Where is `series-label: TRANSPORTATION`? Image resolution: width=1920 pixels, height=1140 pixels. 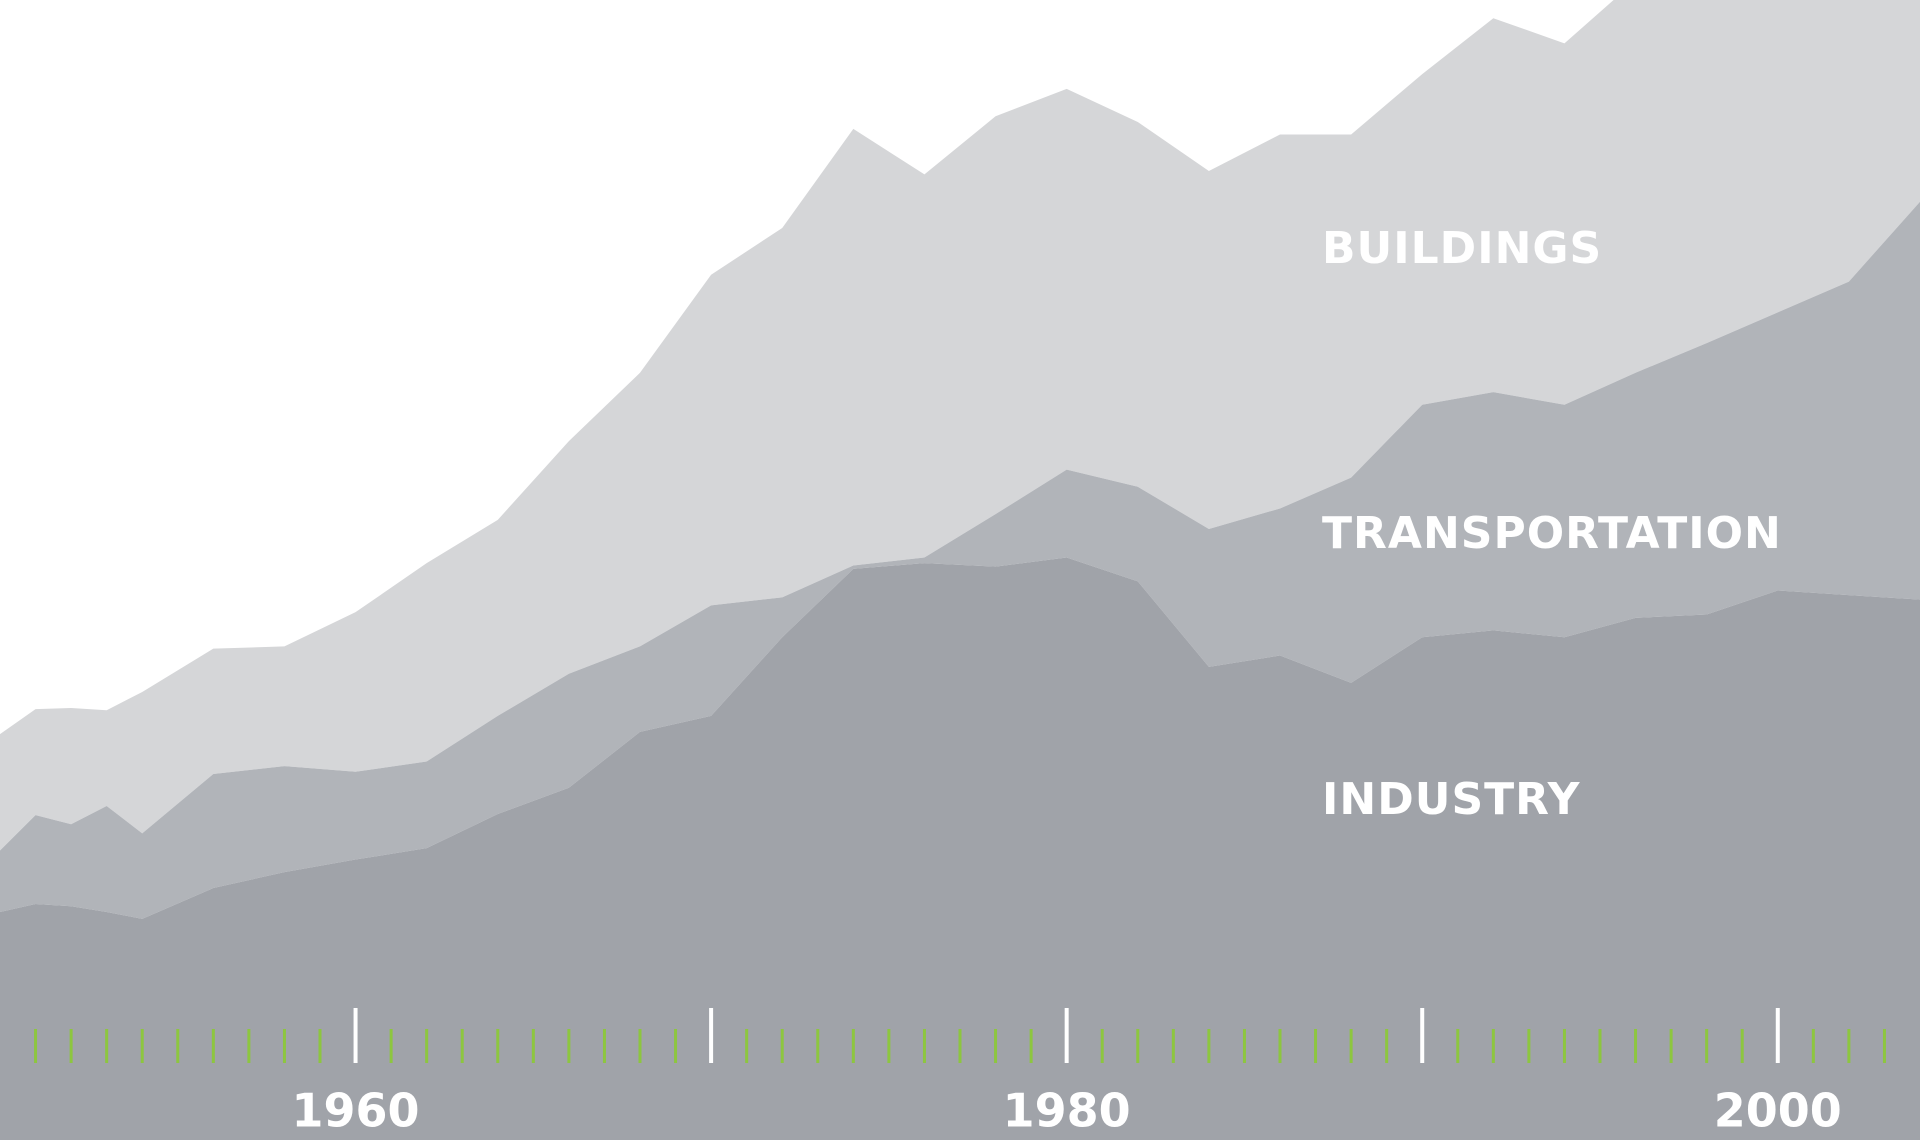
series-label: TRANSPORTATION is located at coordinates (1552, 533).